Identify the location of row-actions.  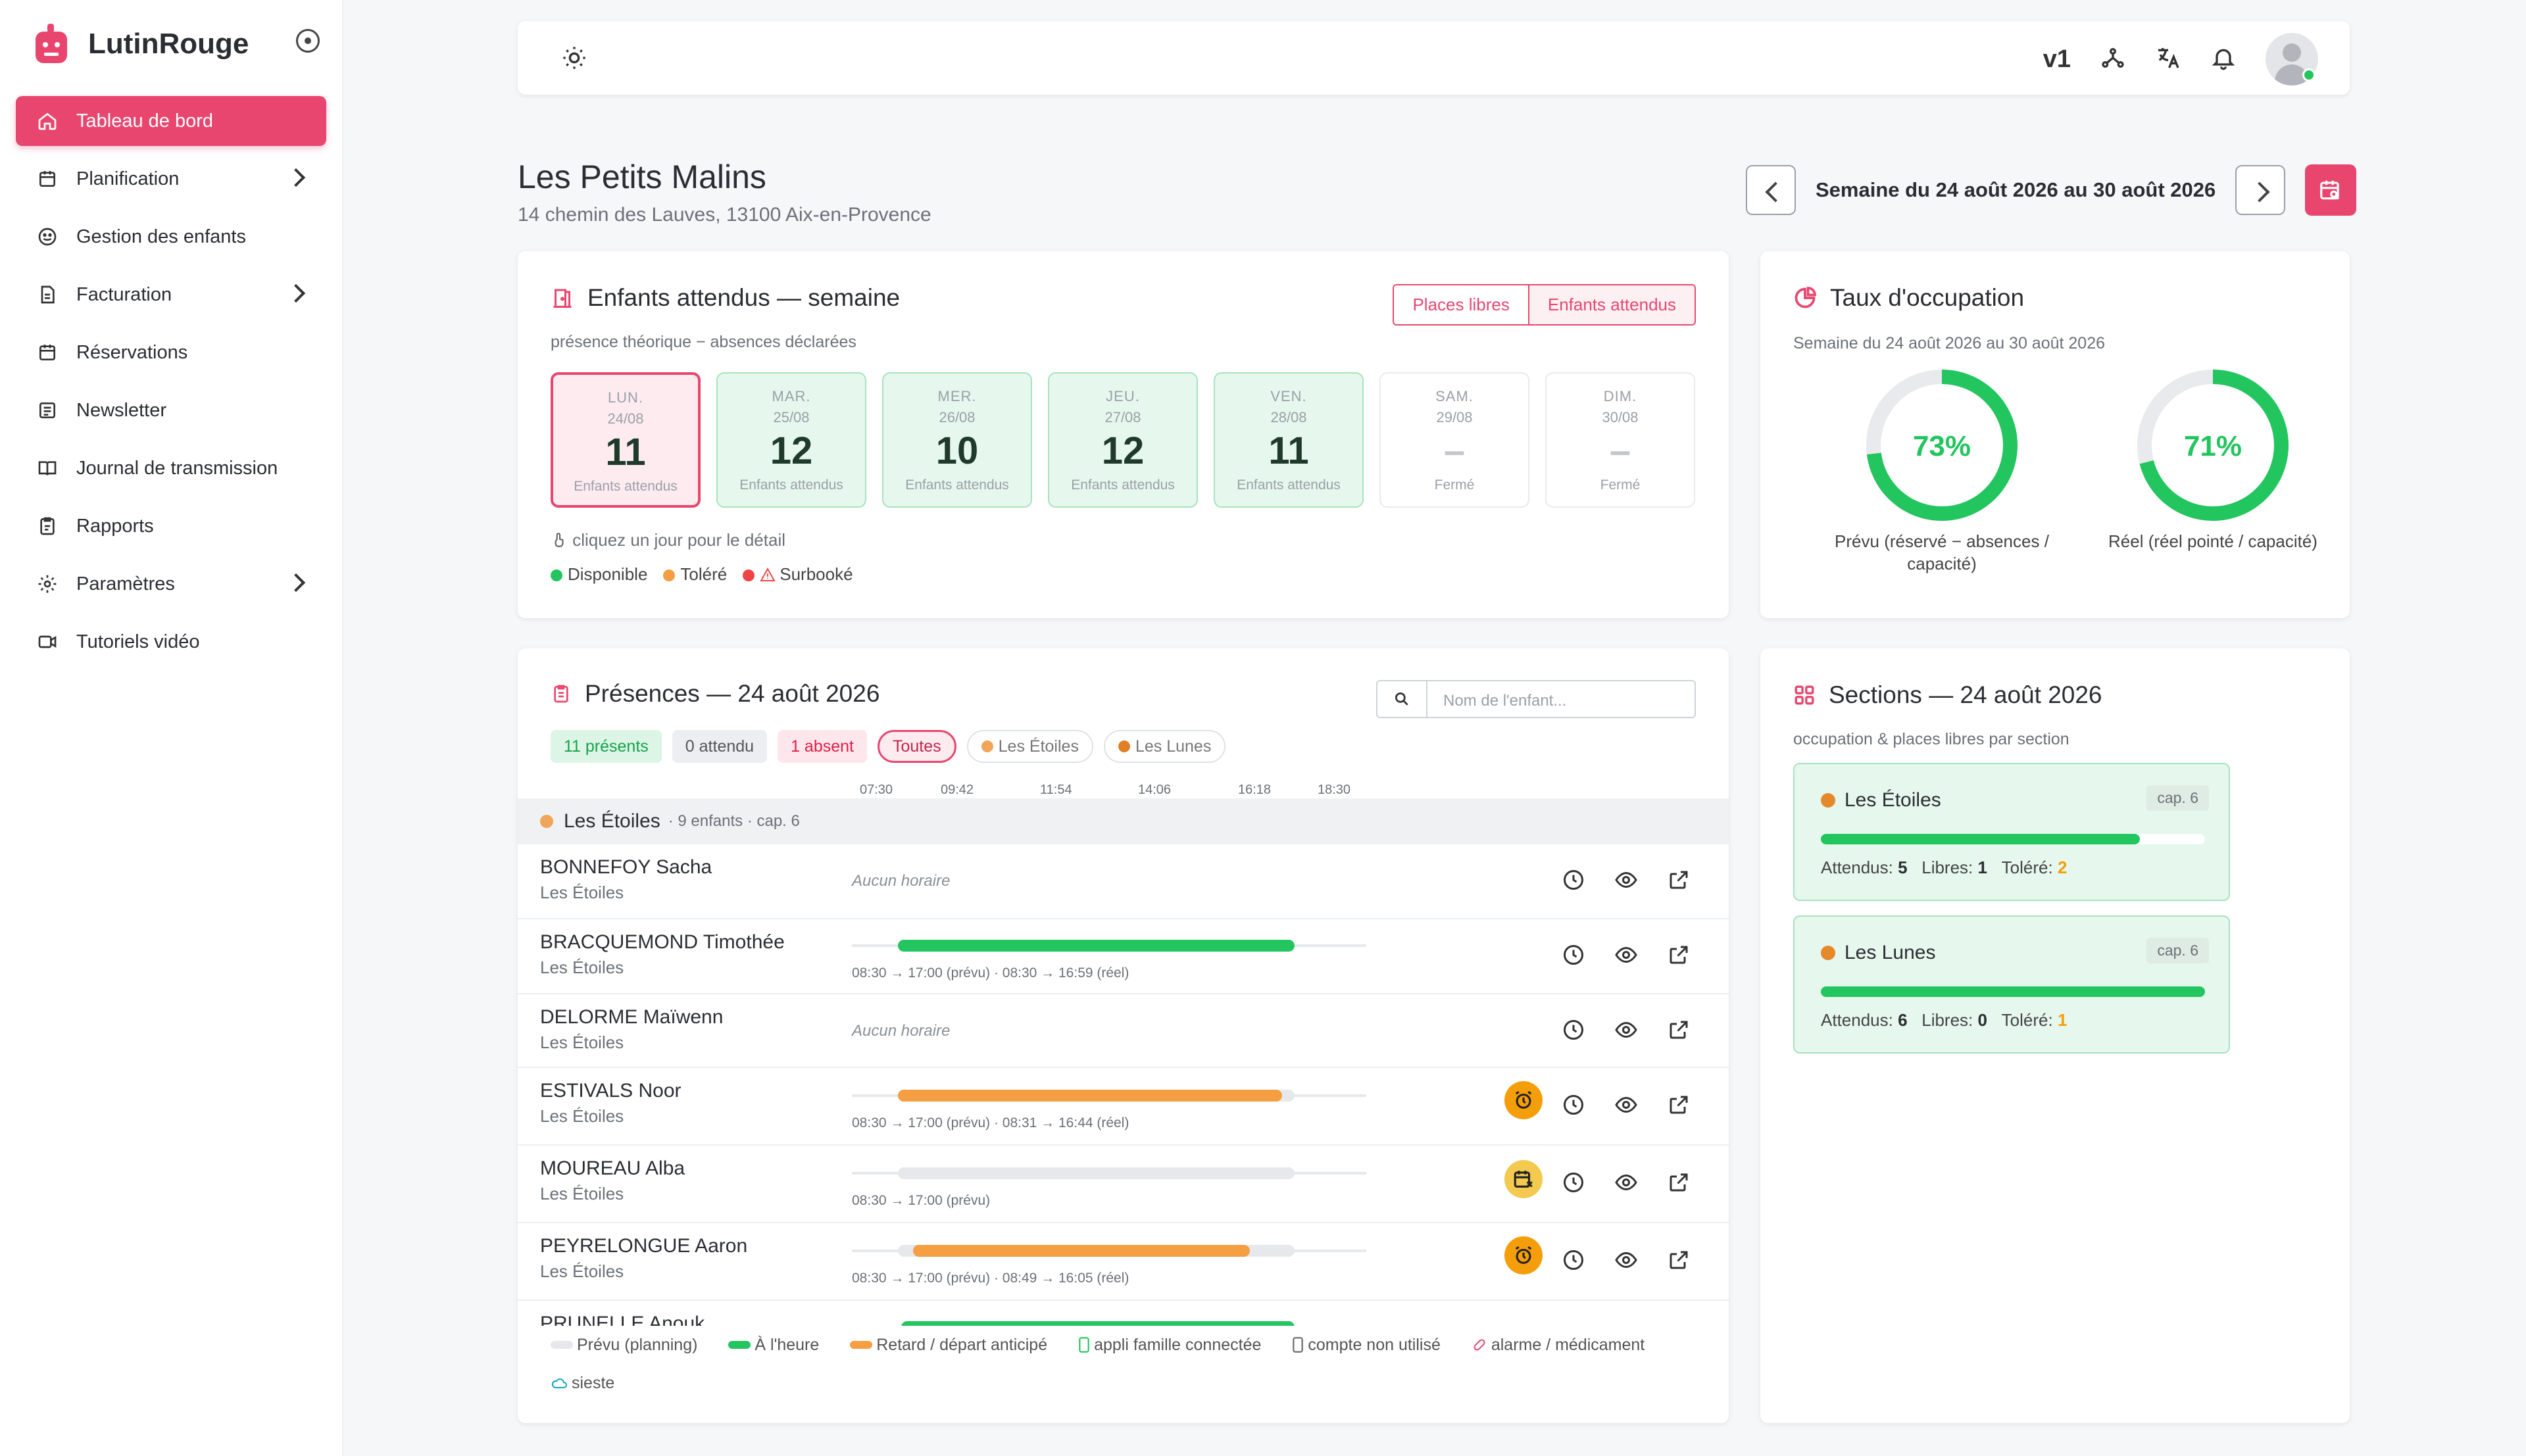
(1627, 880).